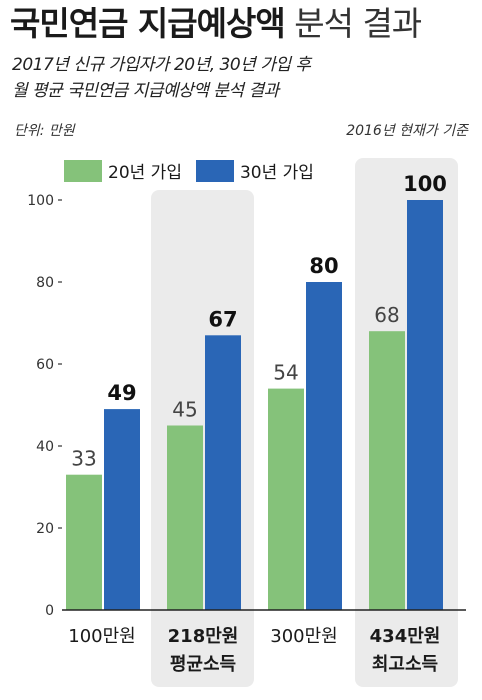  I want to click on legend: 20년 가입 30년 가입, so click(189, 170).